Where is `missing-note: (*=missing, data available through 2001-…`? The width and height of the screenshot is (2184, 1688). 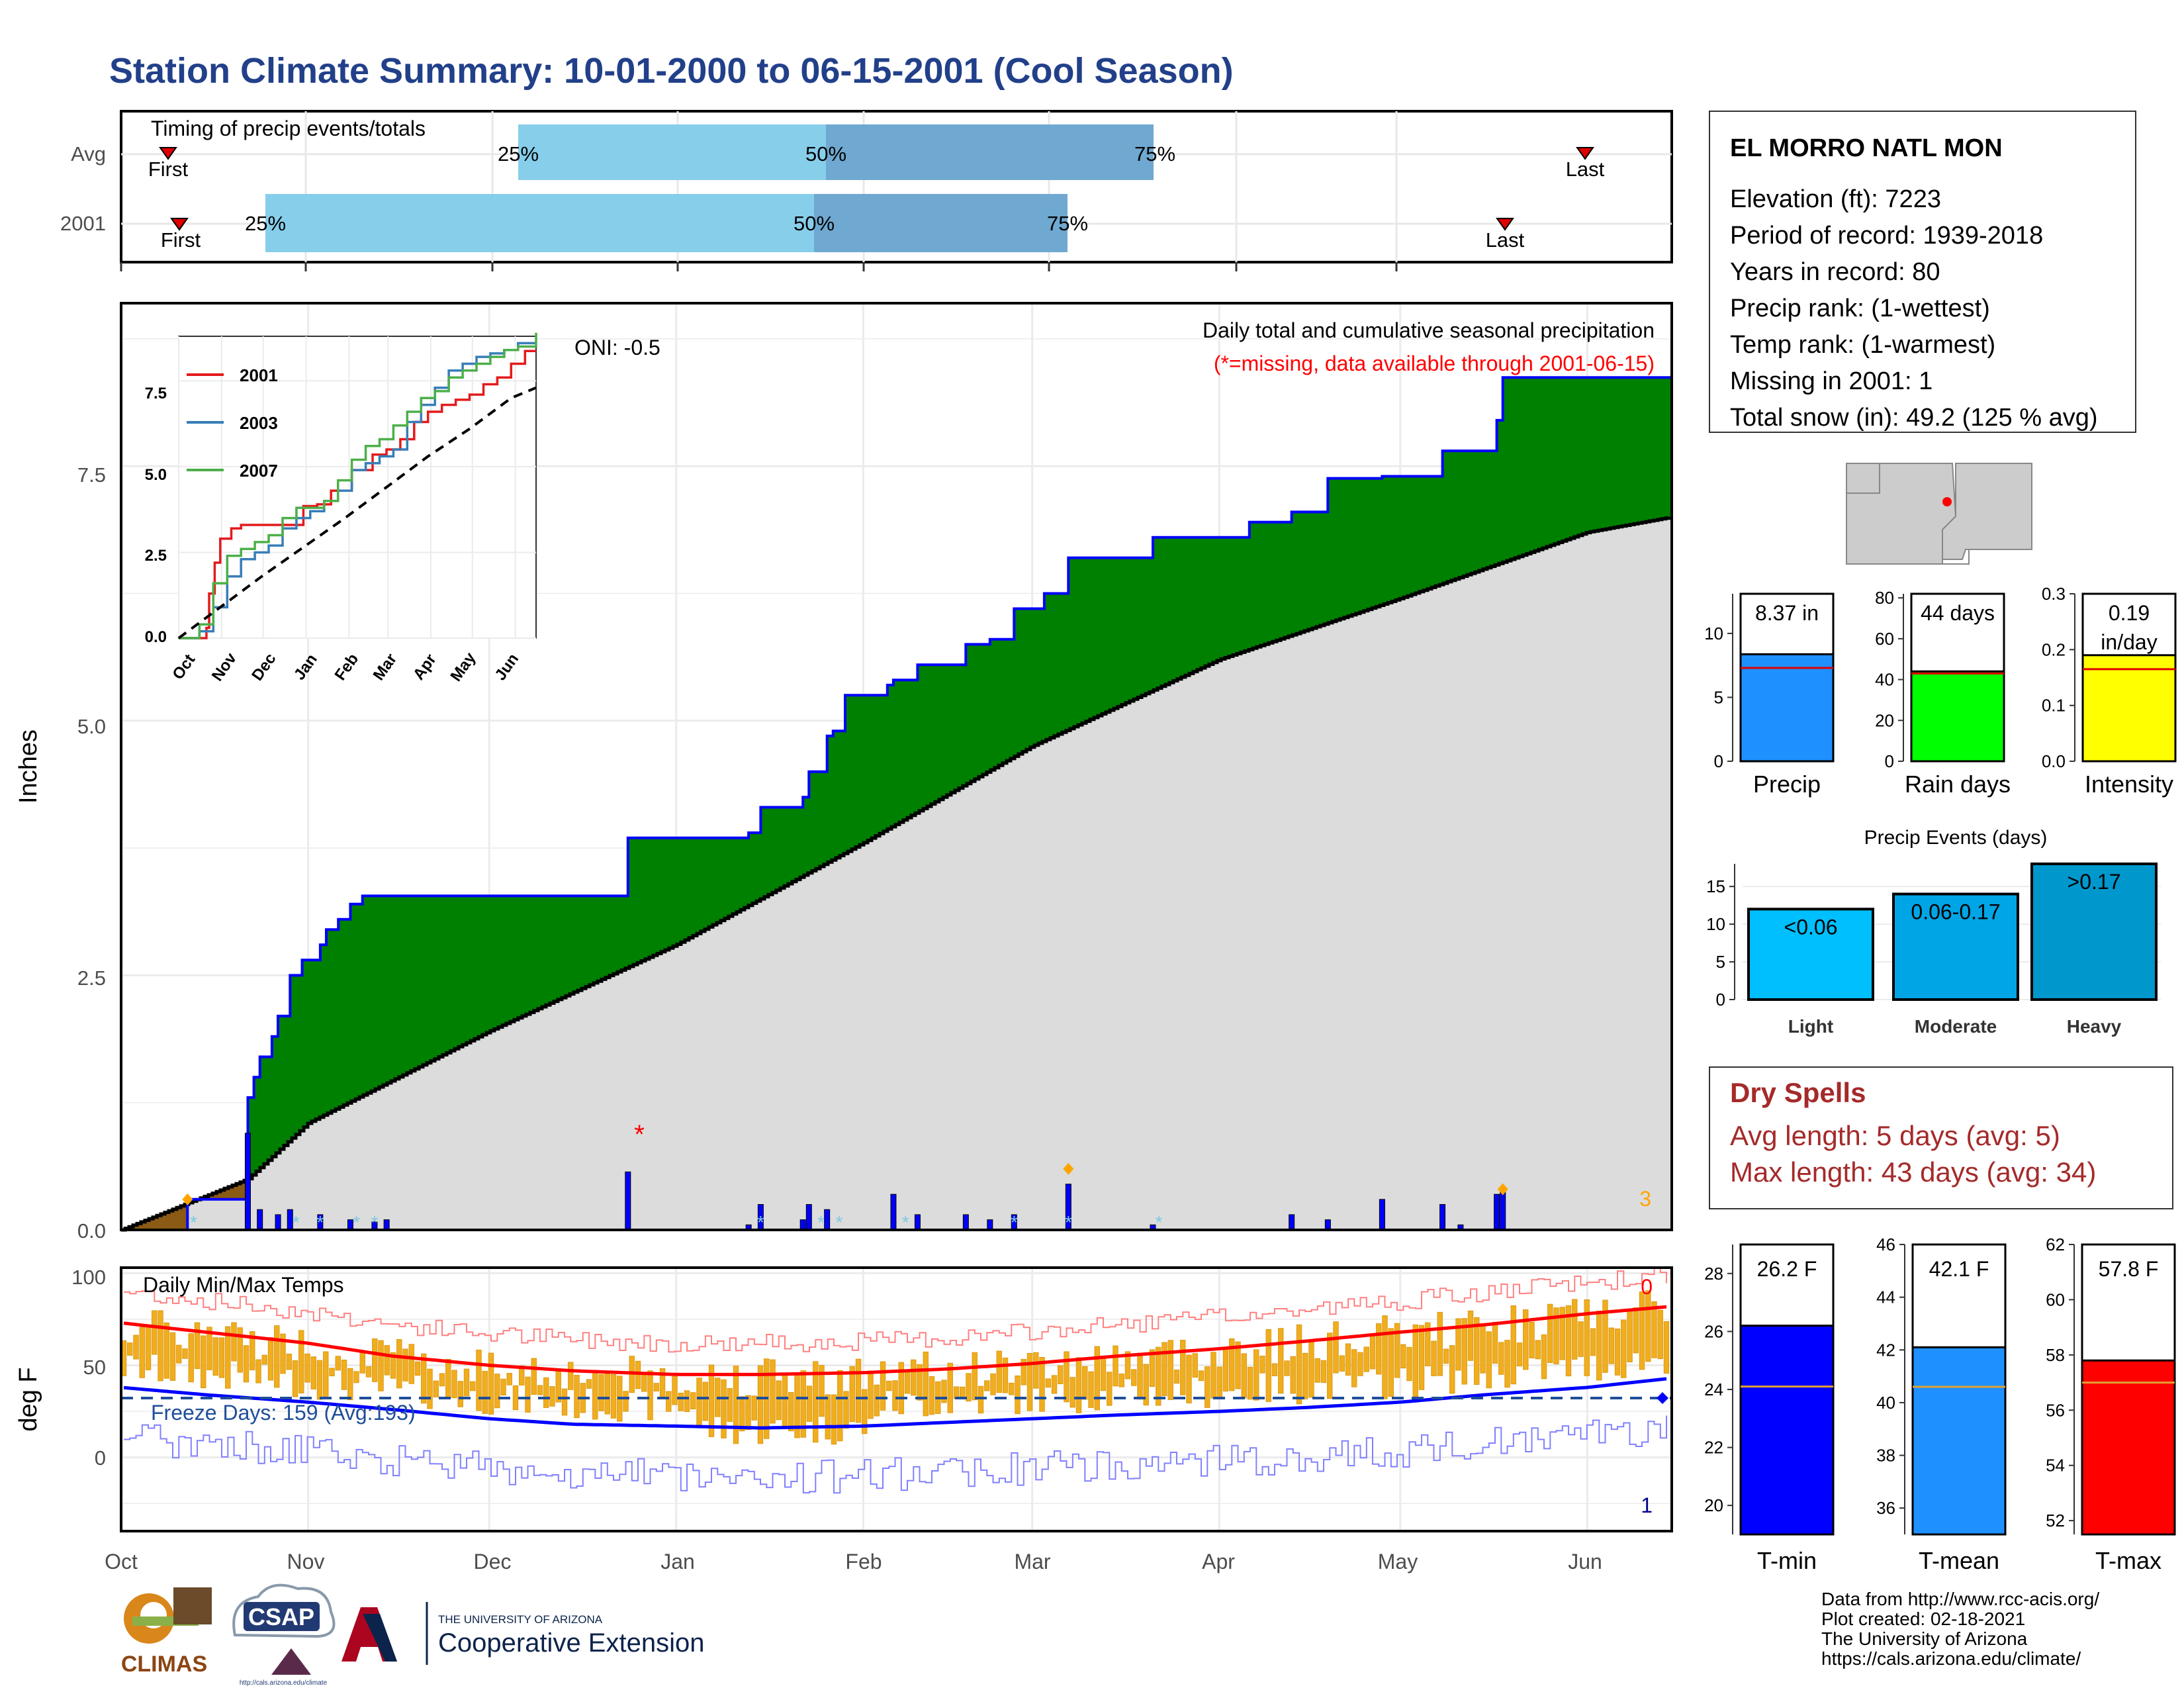 missing-note: (*=missing, data available through 2001-… is located at coordinates (1434, 363).